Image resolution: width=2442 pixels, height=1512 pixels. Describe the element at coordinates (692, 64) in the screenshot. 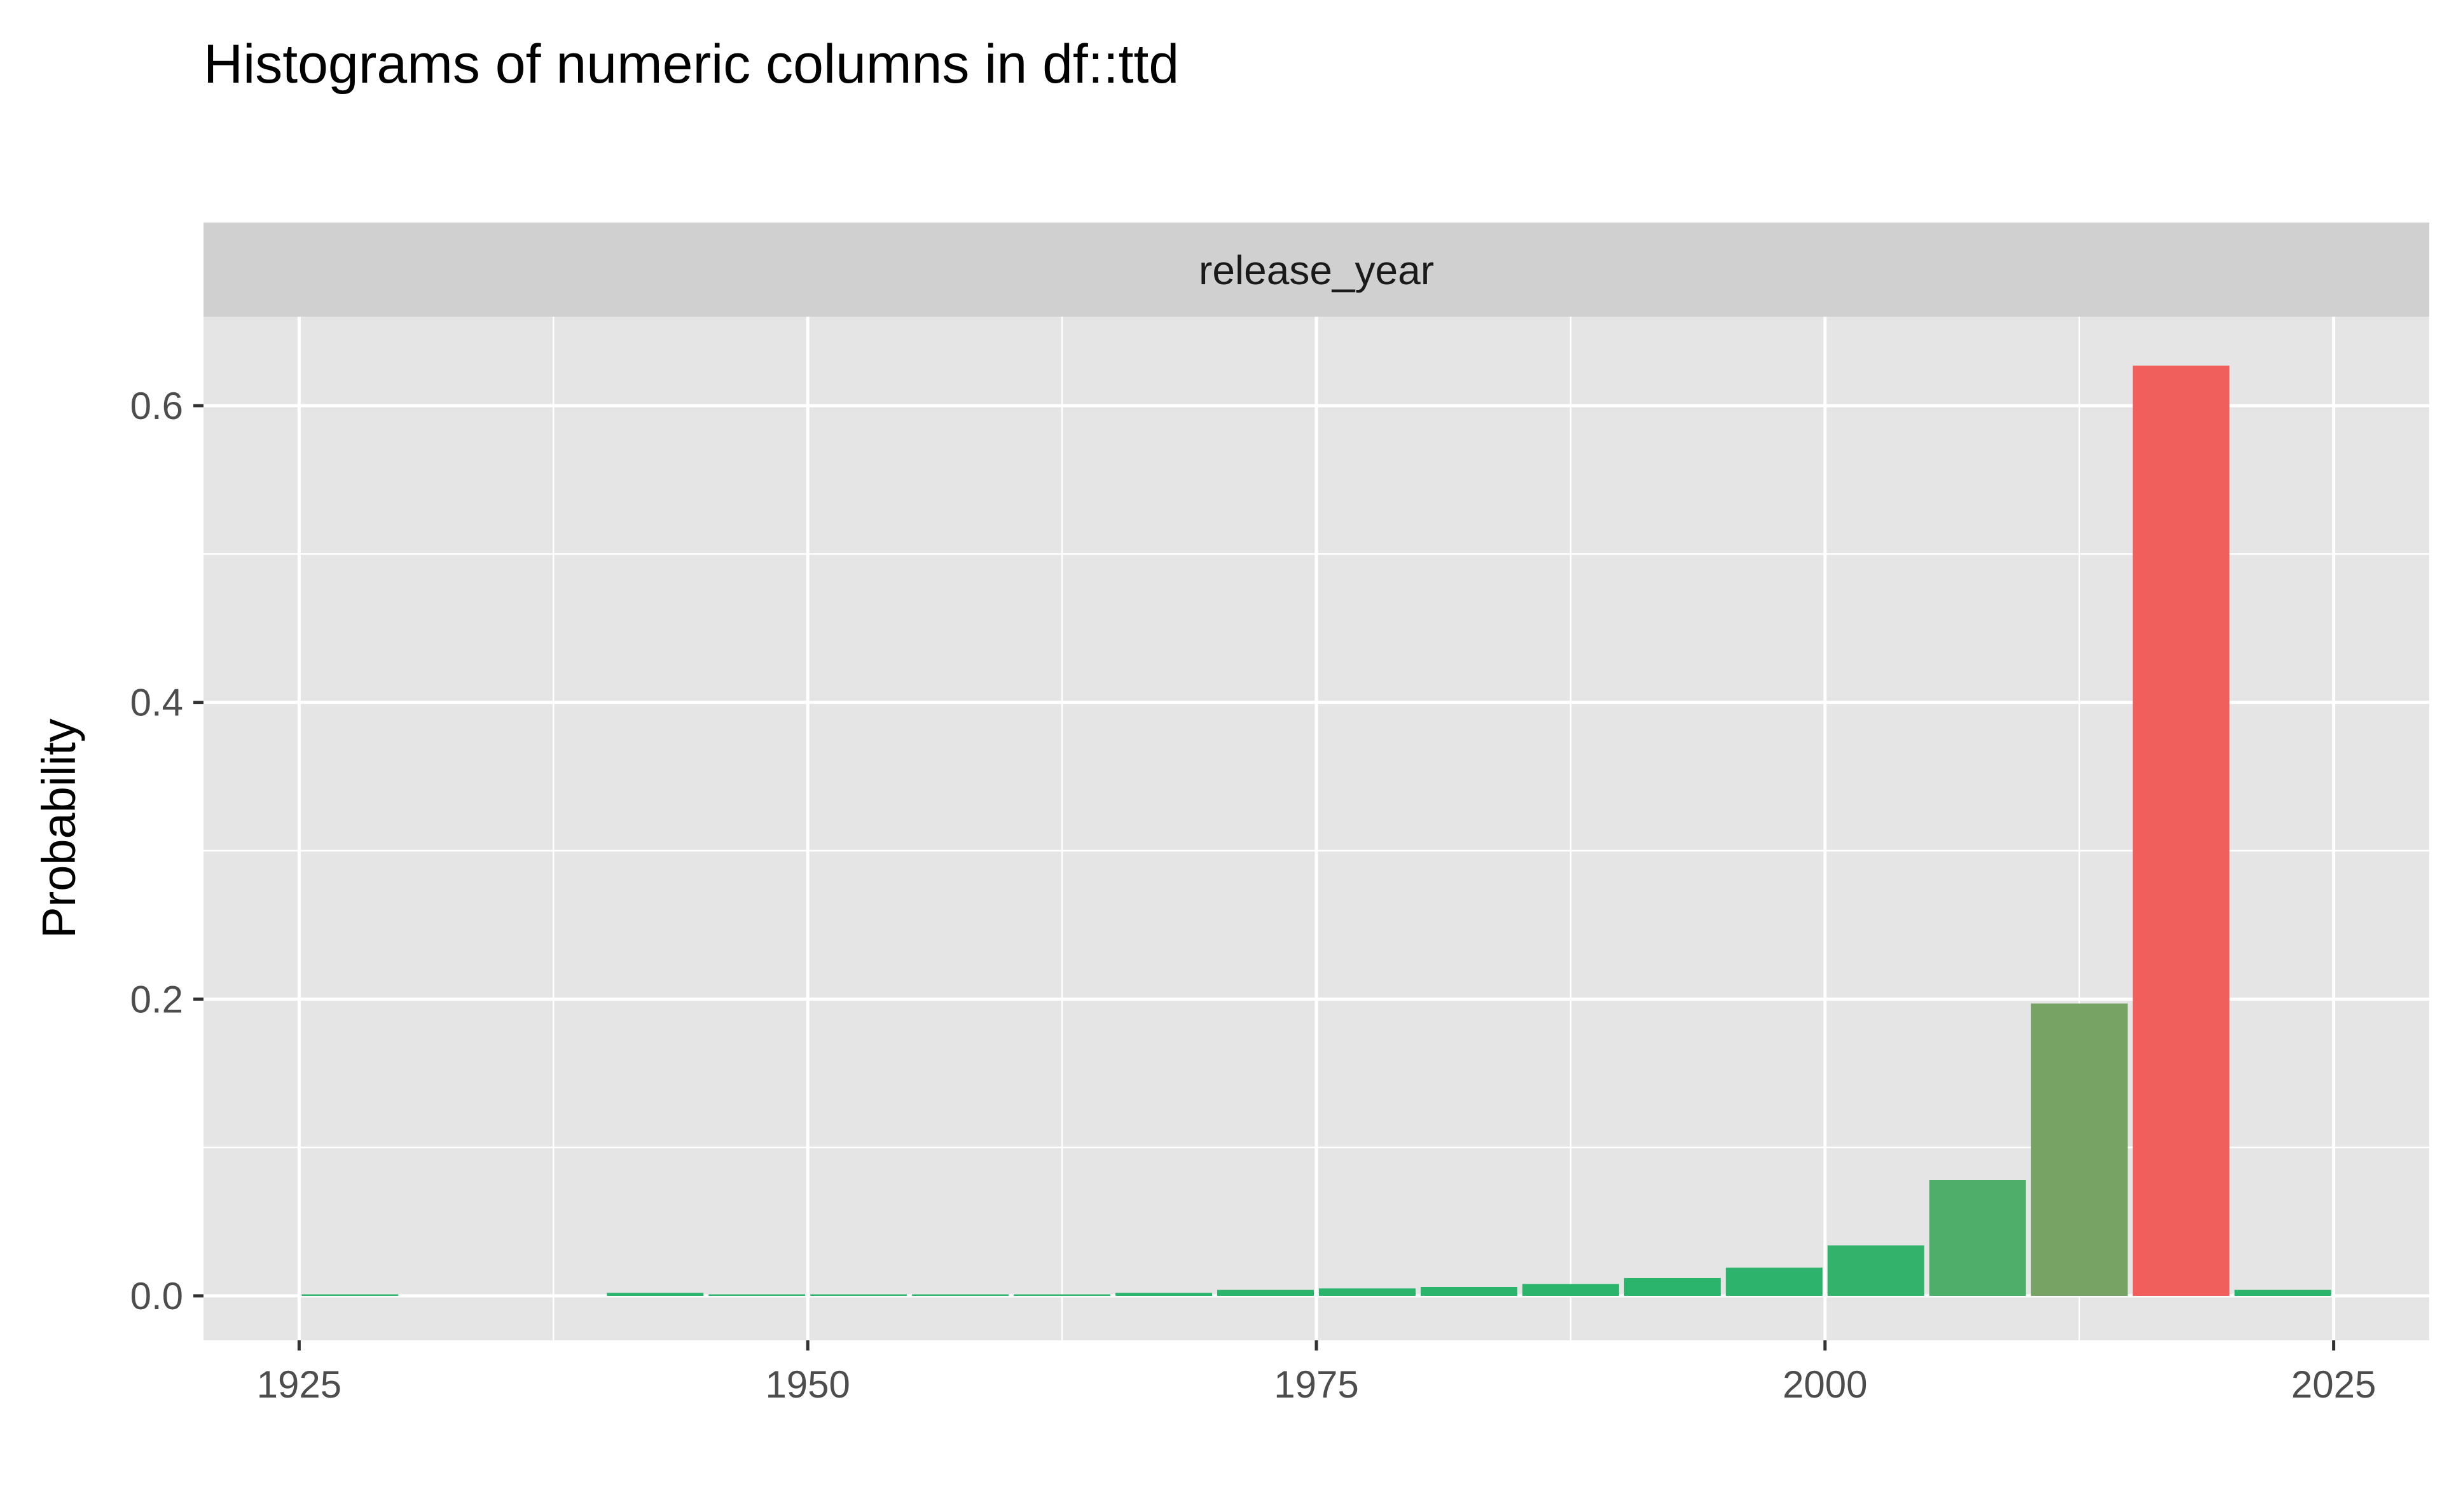

I see `chart-title: Histograms of numeric columns in df::ttd` at that location.